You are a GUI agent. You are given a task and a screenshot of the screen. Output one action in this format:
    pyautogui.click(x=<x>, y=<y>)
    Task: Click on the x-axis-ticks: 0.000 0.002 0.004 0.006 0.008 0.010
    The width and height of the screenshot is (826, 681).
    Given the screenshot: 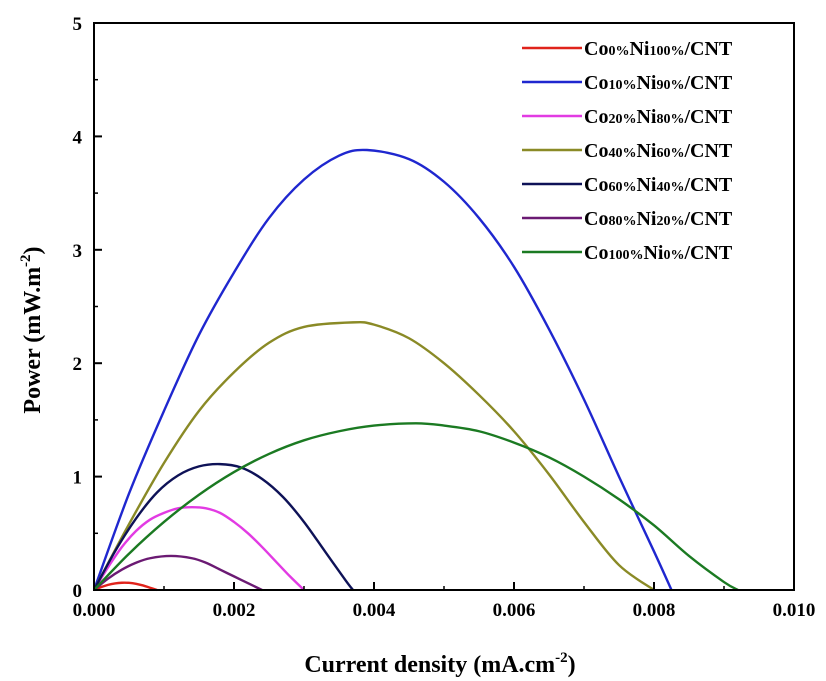 What is the action you would take?
    pyautogui.click(x=444, y=601)
    